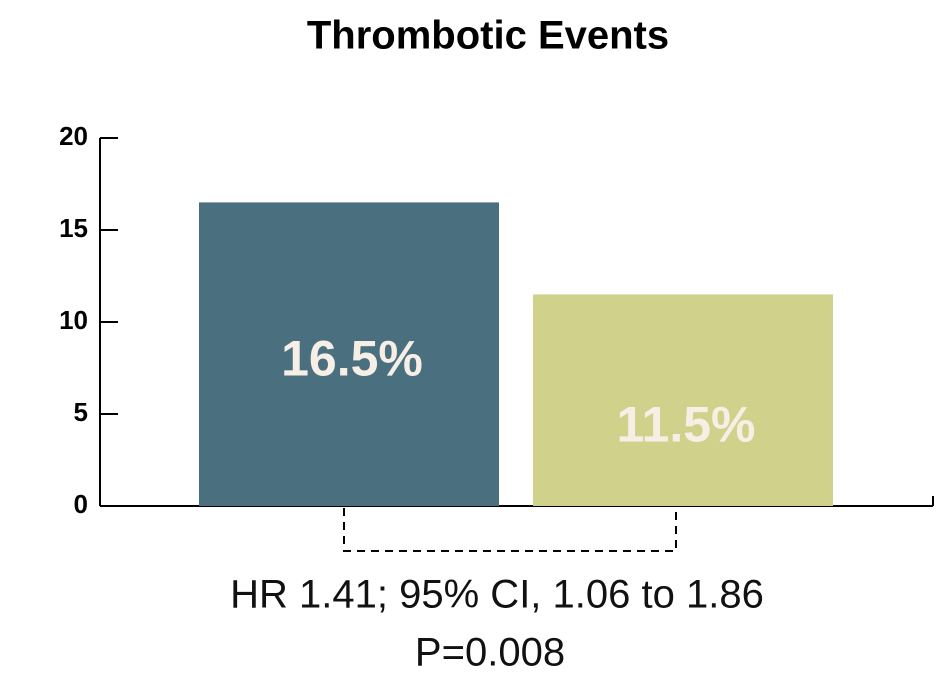 This screenshot has height=680, width=945. Describe the element at coordinates (497, 595) in the screenshot. I see `annotation: HR 1.41; 95% CI, 1.06 to 1.86` at that location.